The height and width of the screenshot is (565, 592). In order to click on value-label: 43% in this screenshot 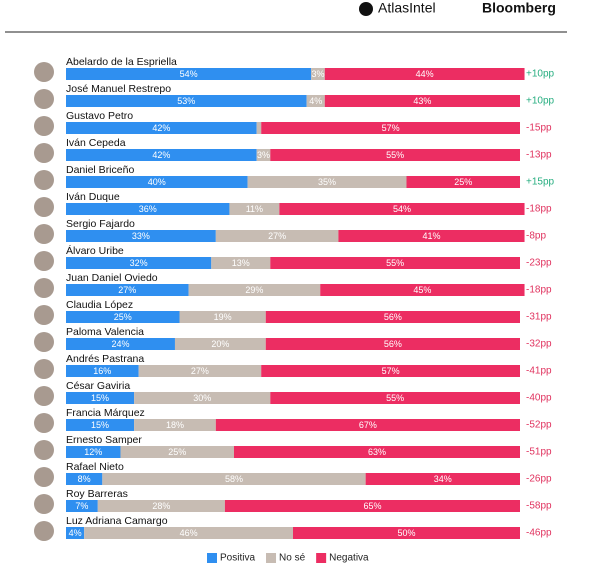, I will do `click(422, 101)`.